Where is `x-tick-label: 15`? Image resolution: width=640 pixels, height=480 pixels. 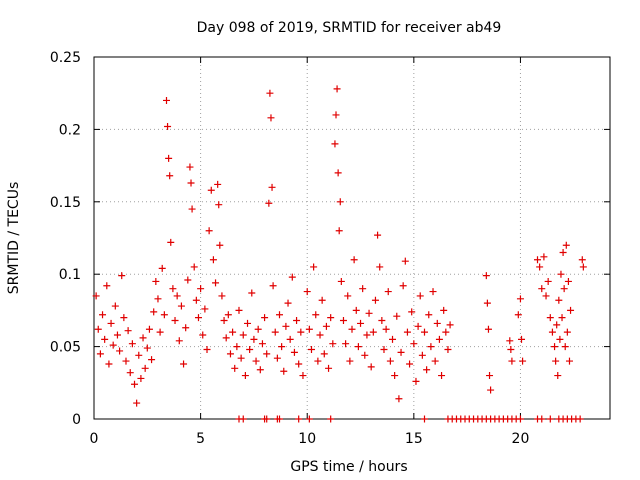
x-tick-label: 15 is located at coordinates (414, 439).